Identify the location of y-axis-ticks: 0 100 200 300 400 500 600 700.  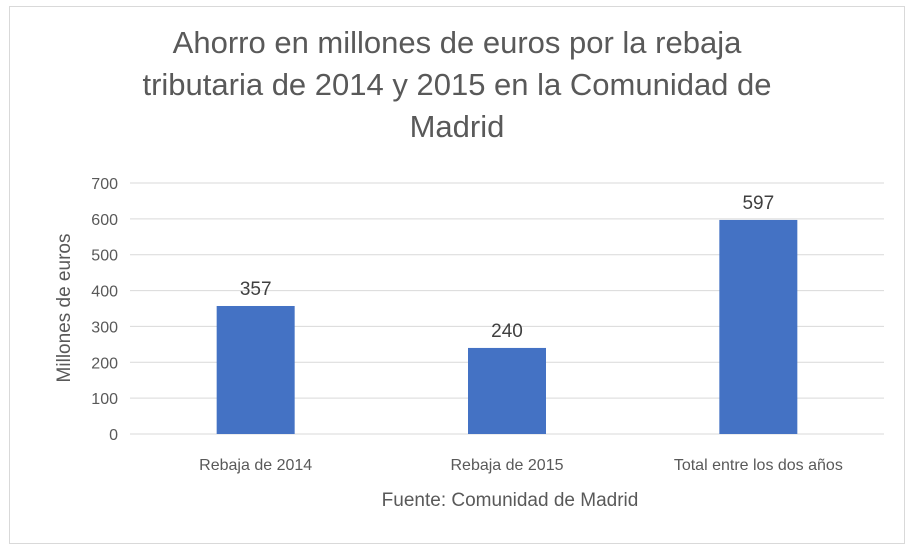
(104, 310).